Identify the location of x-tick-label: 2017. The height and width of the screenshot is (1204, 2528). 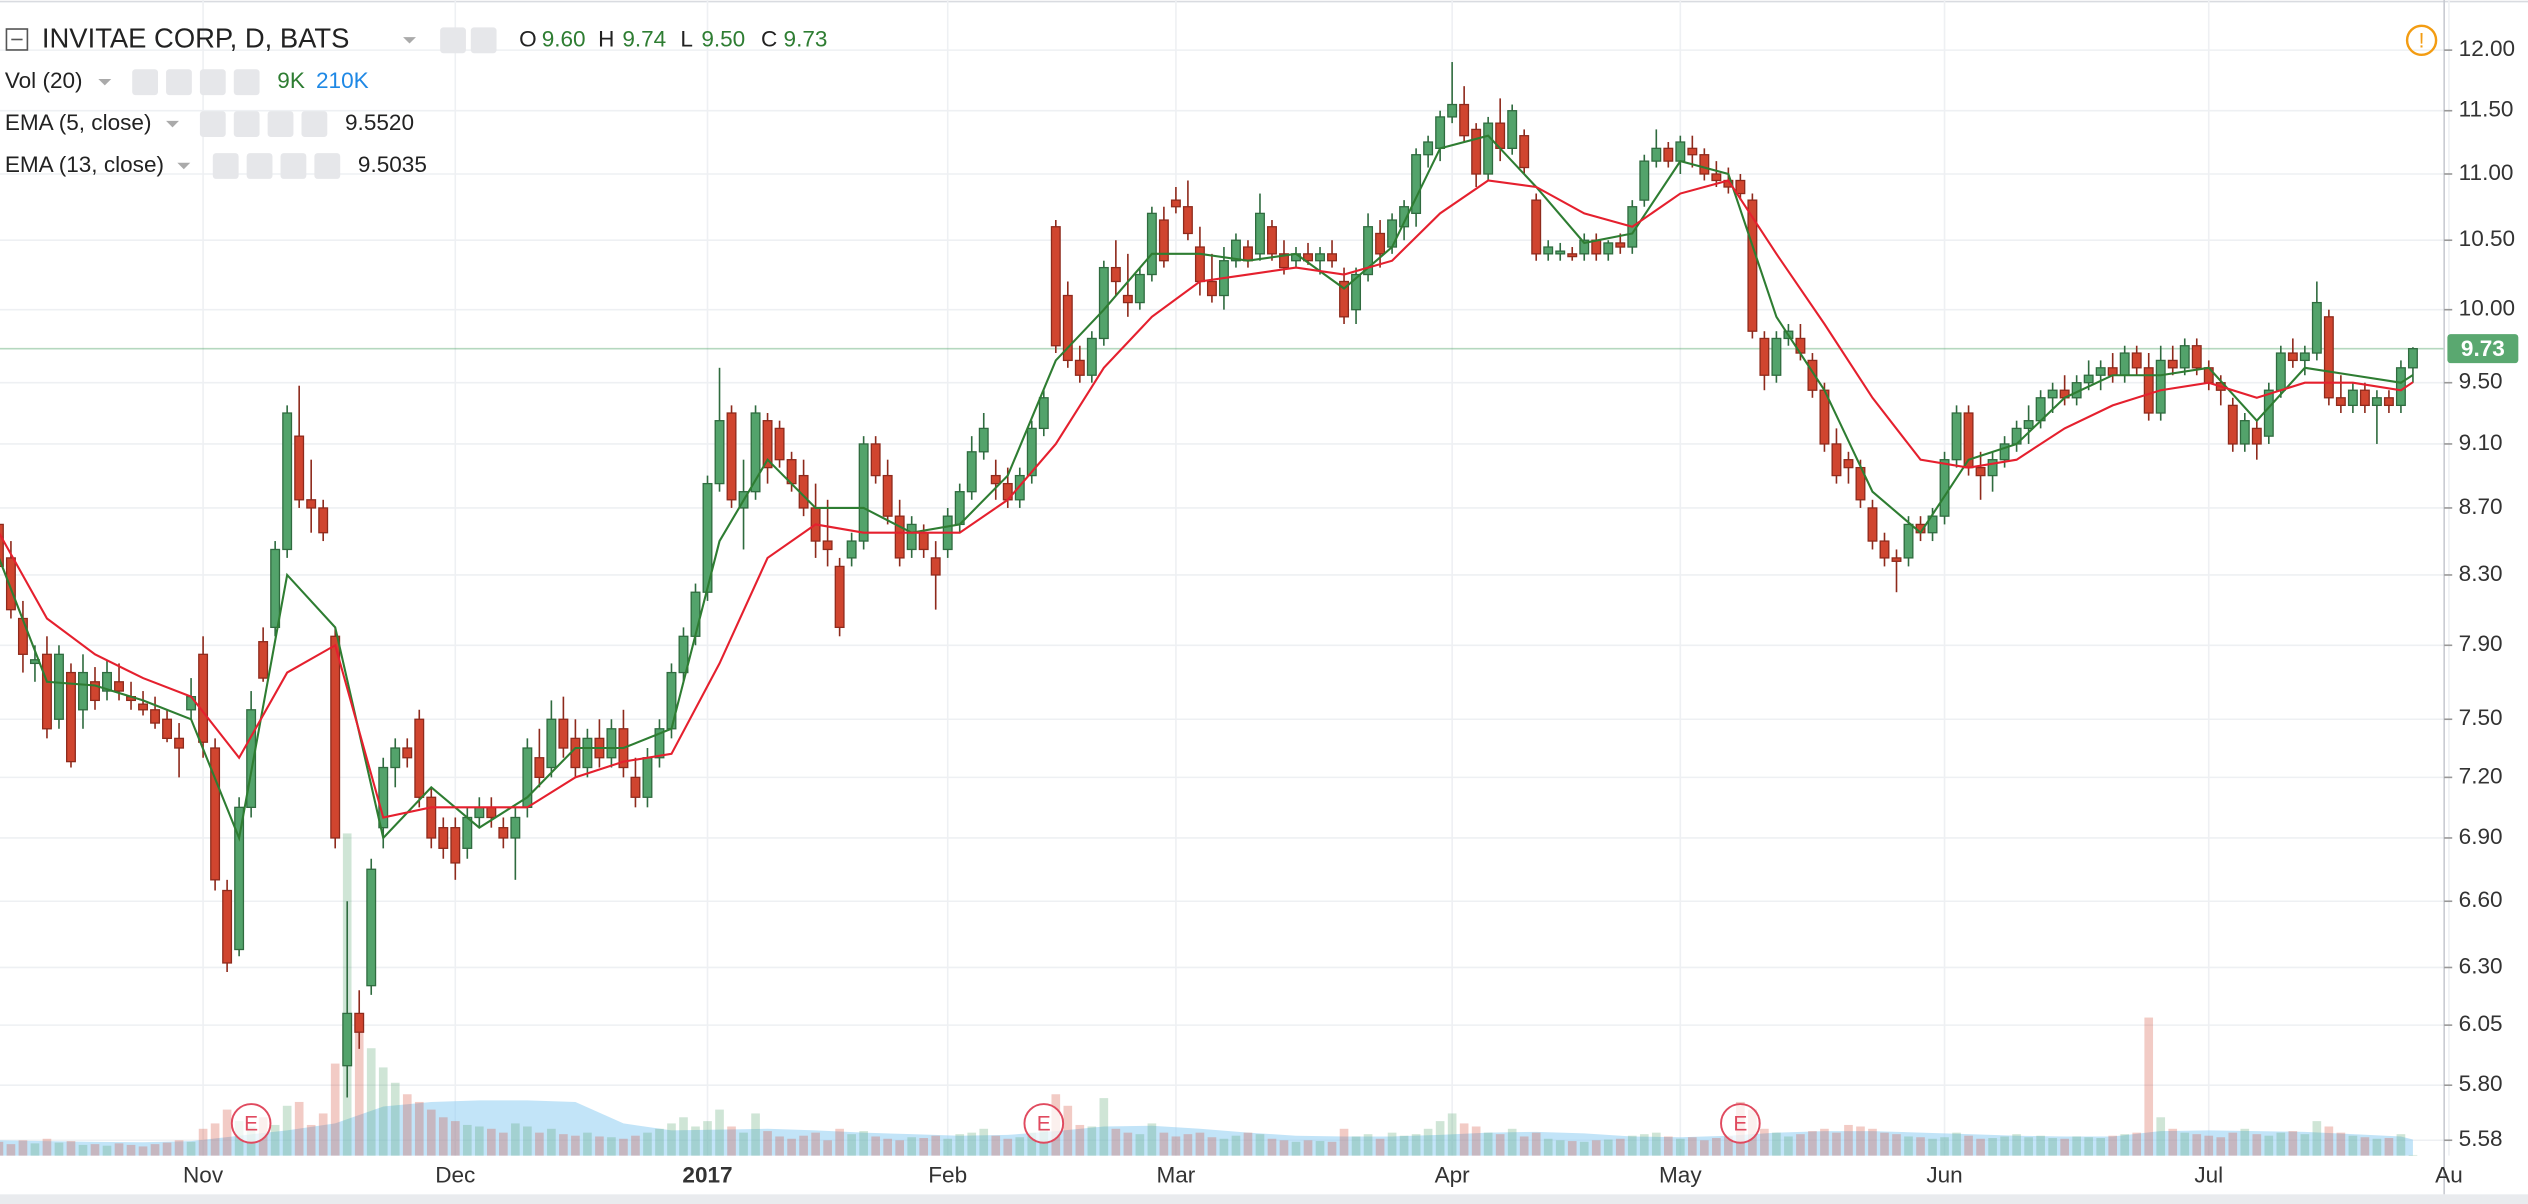
(707, 1175).